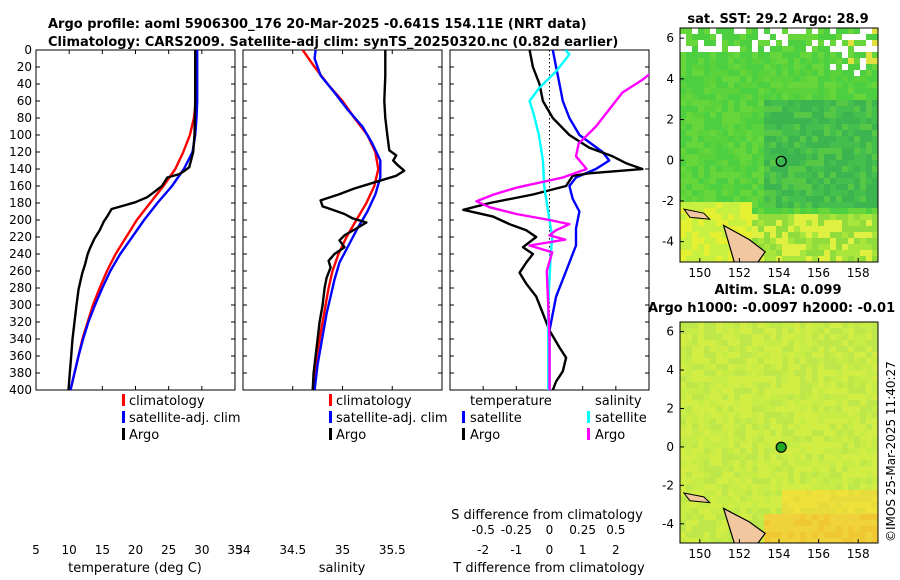  I want to click on y-tick-label: 20, so click(24, 67).